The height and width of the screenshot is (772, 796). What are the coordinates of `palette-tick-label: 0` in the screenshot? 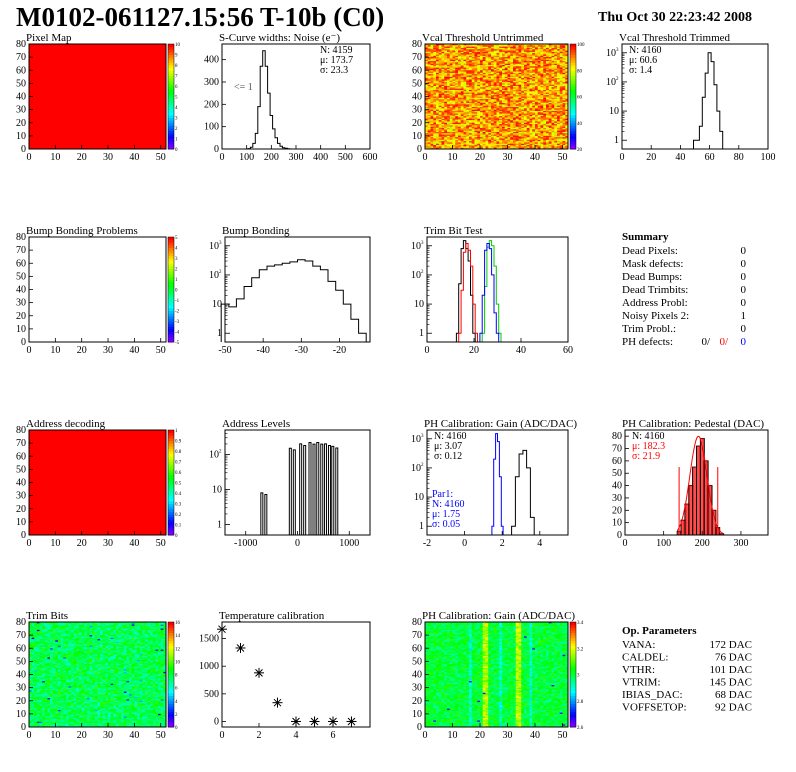 It's located at (176, 291).